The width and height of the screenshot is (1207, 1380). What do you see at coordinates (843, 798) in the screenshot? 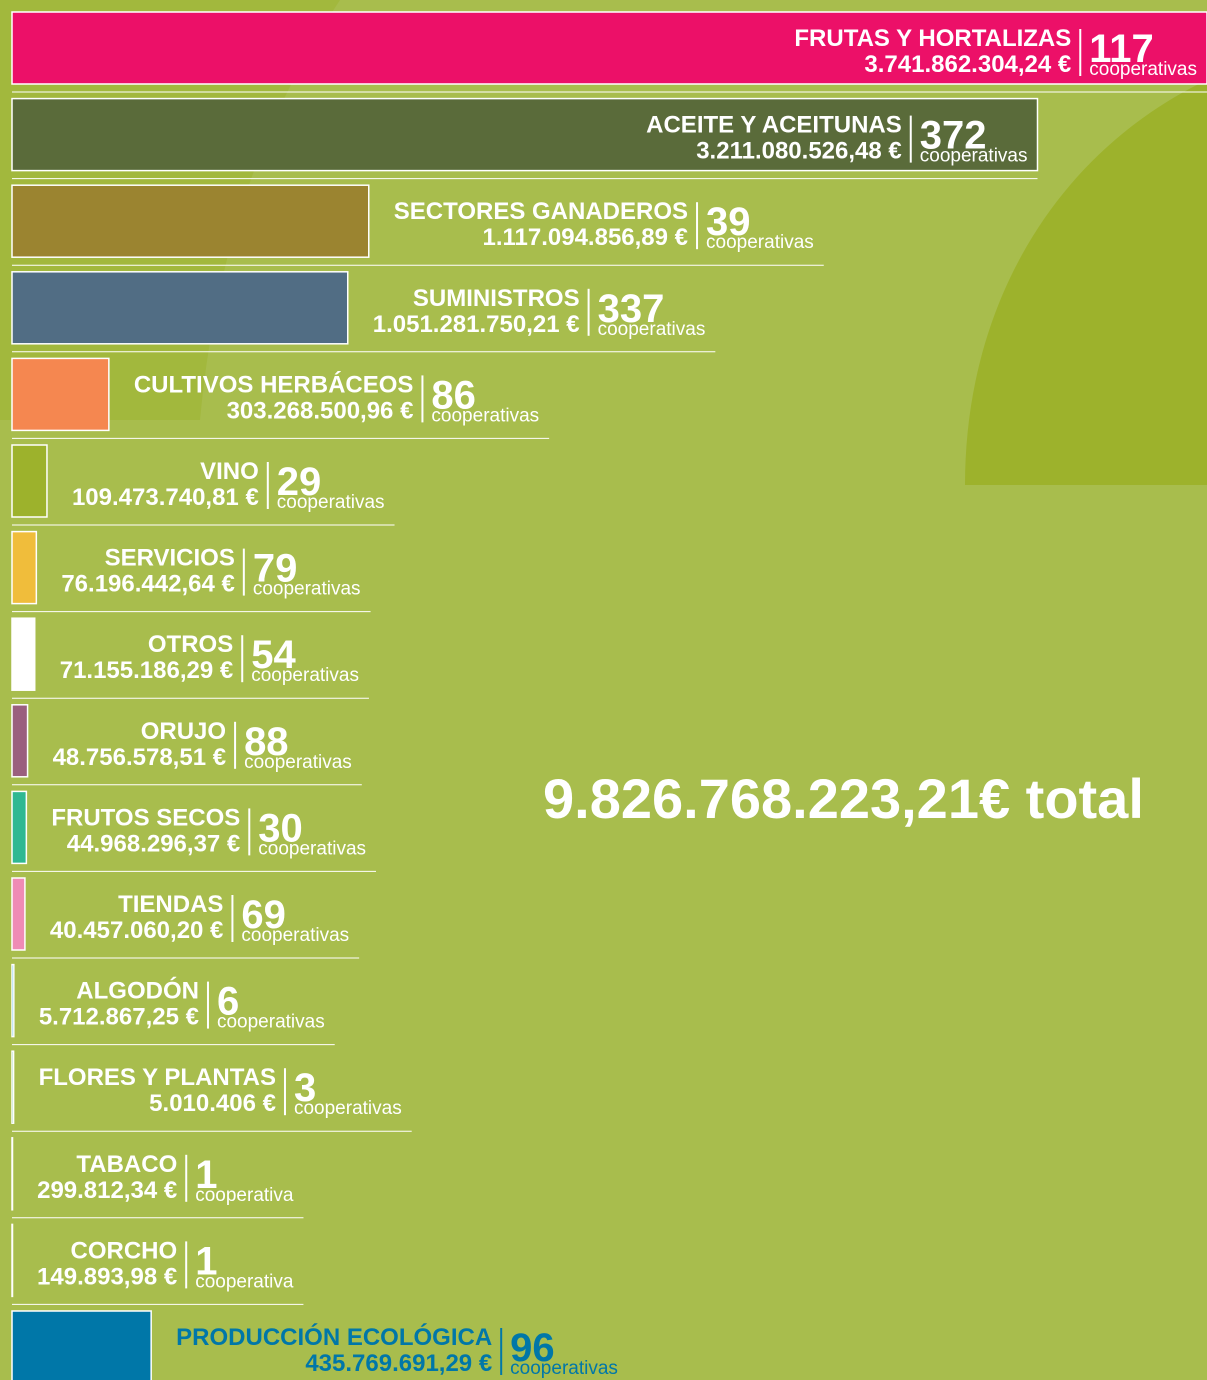
I see `total-annotation: 9.826.768.223,21€ total` at bounding box center [843, 798].